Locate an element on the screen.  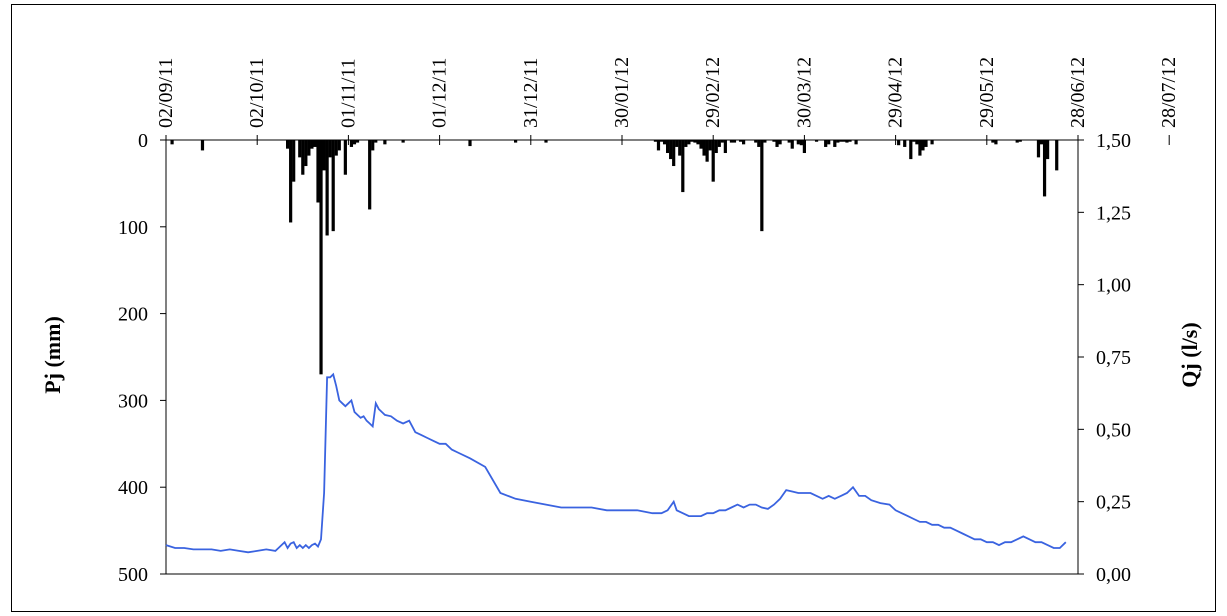
y-axis-right-title: Qj (l/s) is located at coordinates (1189, 354).